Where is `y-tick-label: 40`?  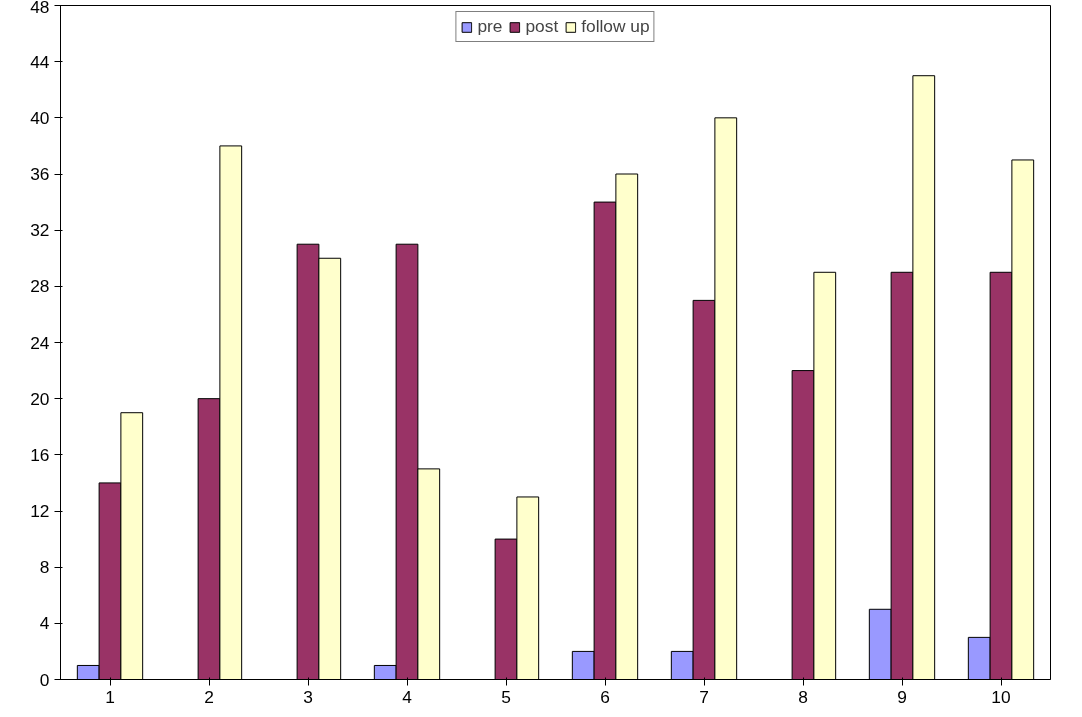 y-tick-label: 40 is located at coordinates (40, 117).